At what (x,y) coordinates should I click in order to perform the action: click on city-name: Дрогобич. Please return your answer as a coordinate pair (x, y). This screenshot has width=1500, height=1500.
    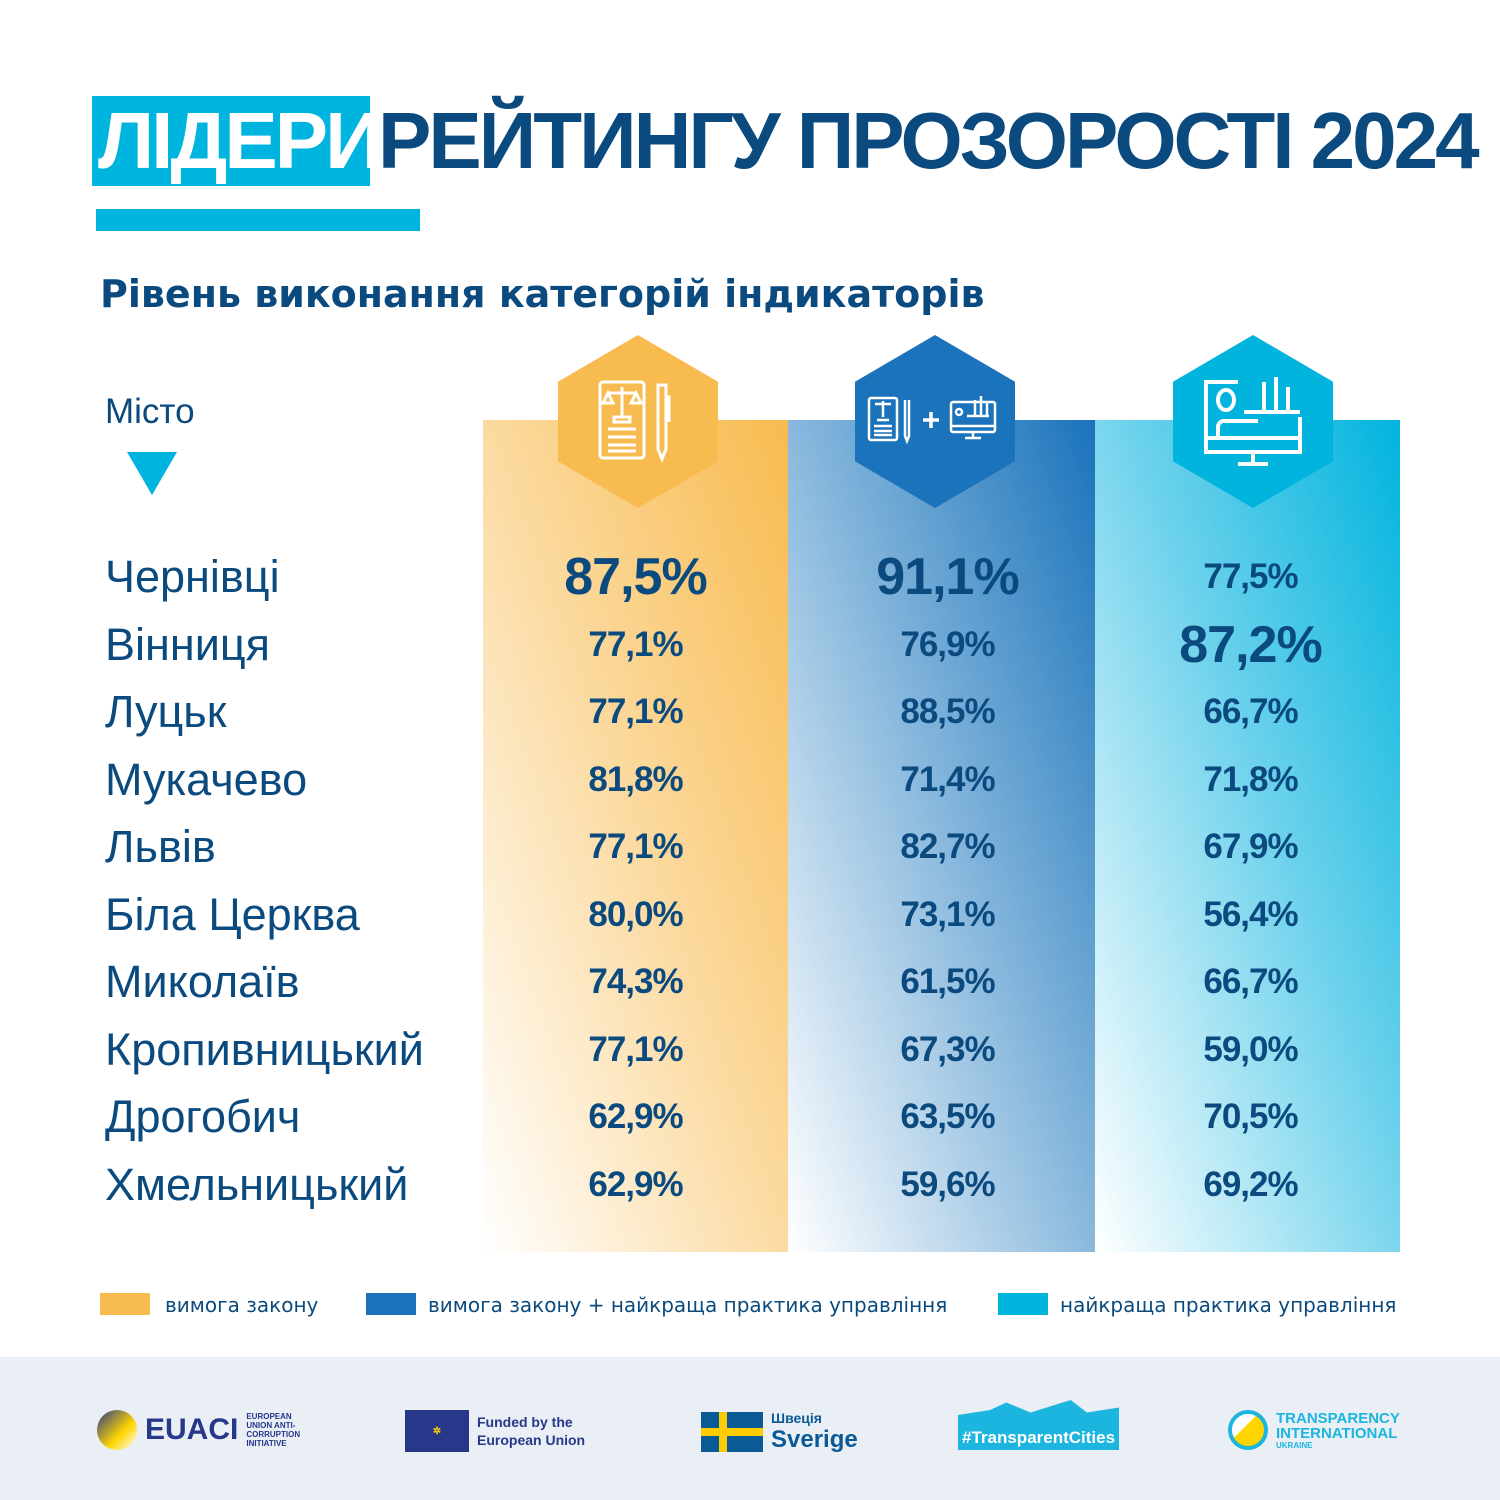
    Looking at the image, I should click on (203, 1116).